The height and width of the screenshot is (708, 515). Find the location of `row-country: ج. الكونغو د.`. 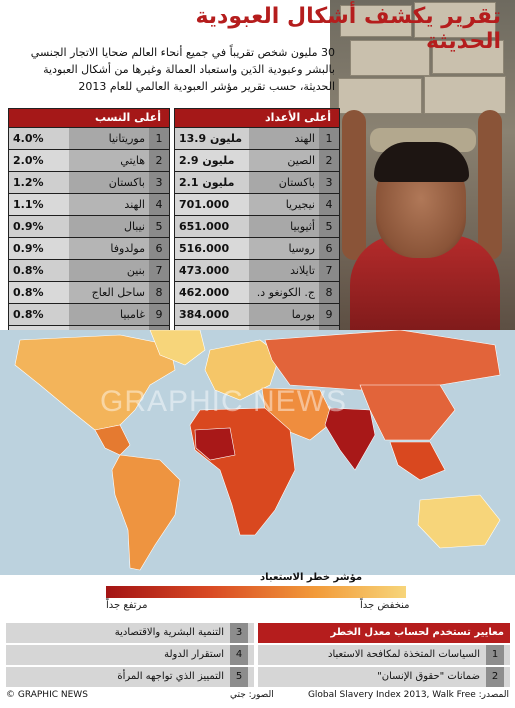

row-country: ج. الكونغو د. is located at coordinates (284, 292).